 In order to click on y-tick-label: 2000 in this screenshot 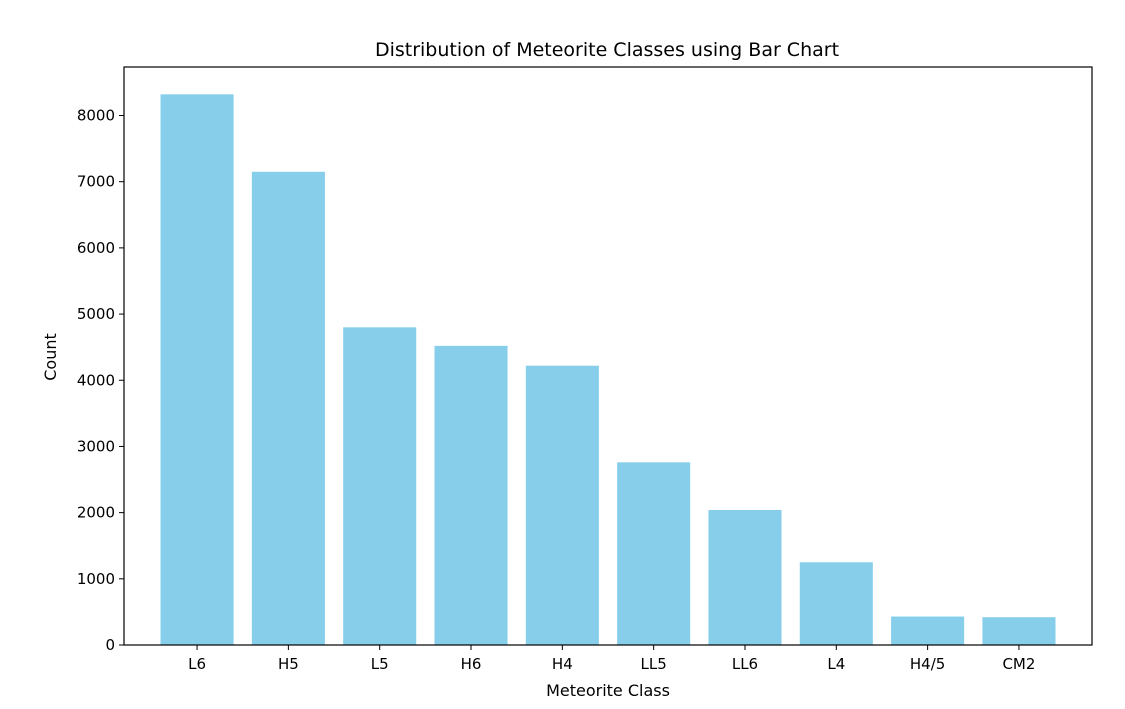, I will do `click(96, 513)`.